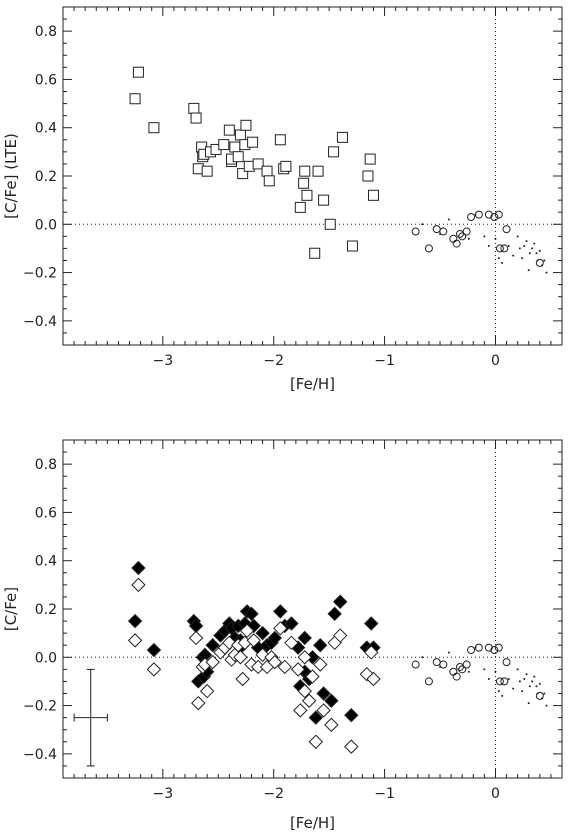 The width and height of the screenshot is (573, 837). What do you see at coordinates (11, 609) in the screenshot?
I see `y-axis-label: [C/Fe]` at bounding box center [11, 609].